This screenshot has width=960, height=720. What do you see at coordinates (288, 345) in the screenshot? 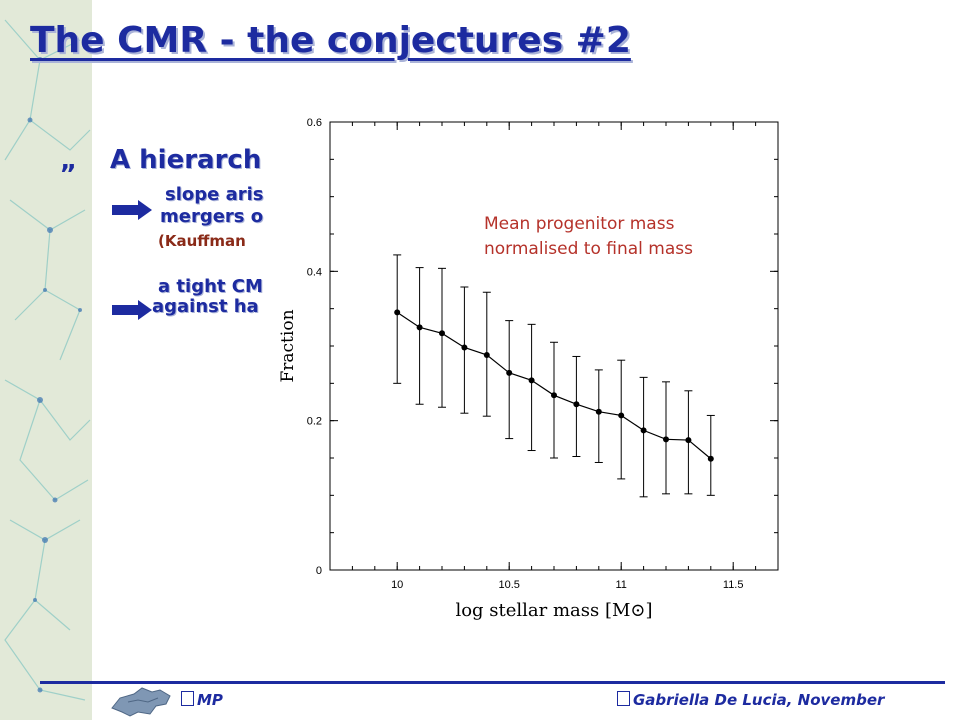
I see `y-axis-label: Fraction` at bounding box center [288, 345].